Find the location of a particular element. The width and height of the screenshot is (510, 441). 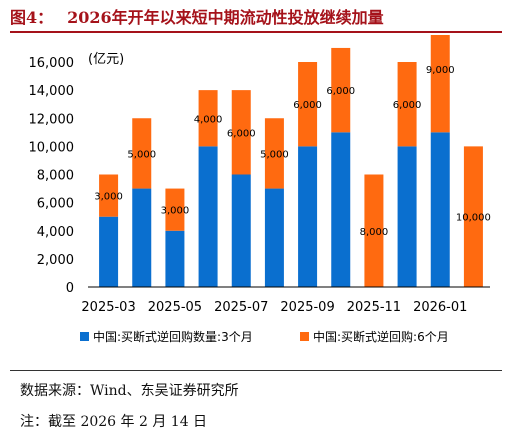

source-text: 数据来源：Wind、东吴证券研究所 is located at coordinates (129, 391).